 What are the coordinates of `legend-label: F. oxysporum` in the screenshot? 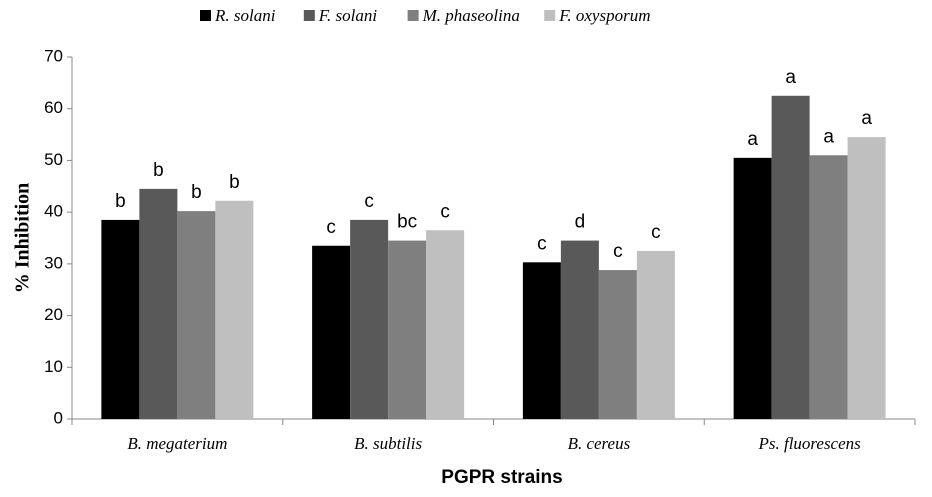 It's located at (604, 15).